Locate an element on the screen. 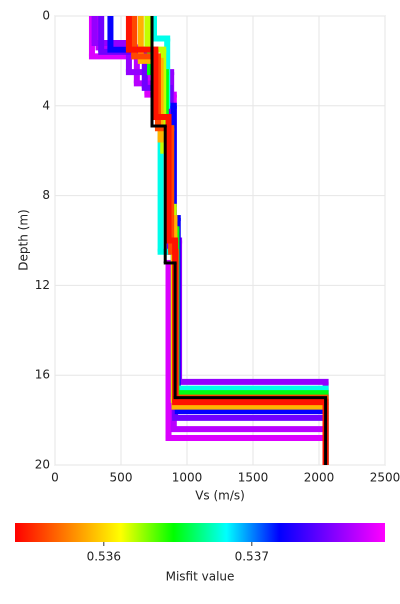 The image size is (400, 604). x-tick-label: 2000 is located at coordinates (319, 478).